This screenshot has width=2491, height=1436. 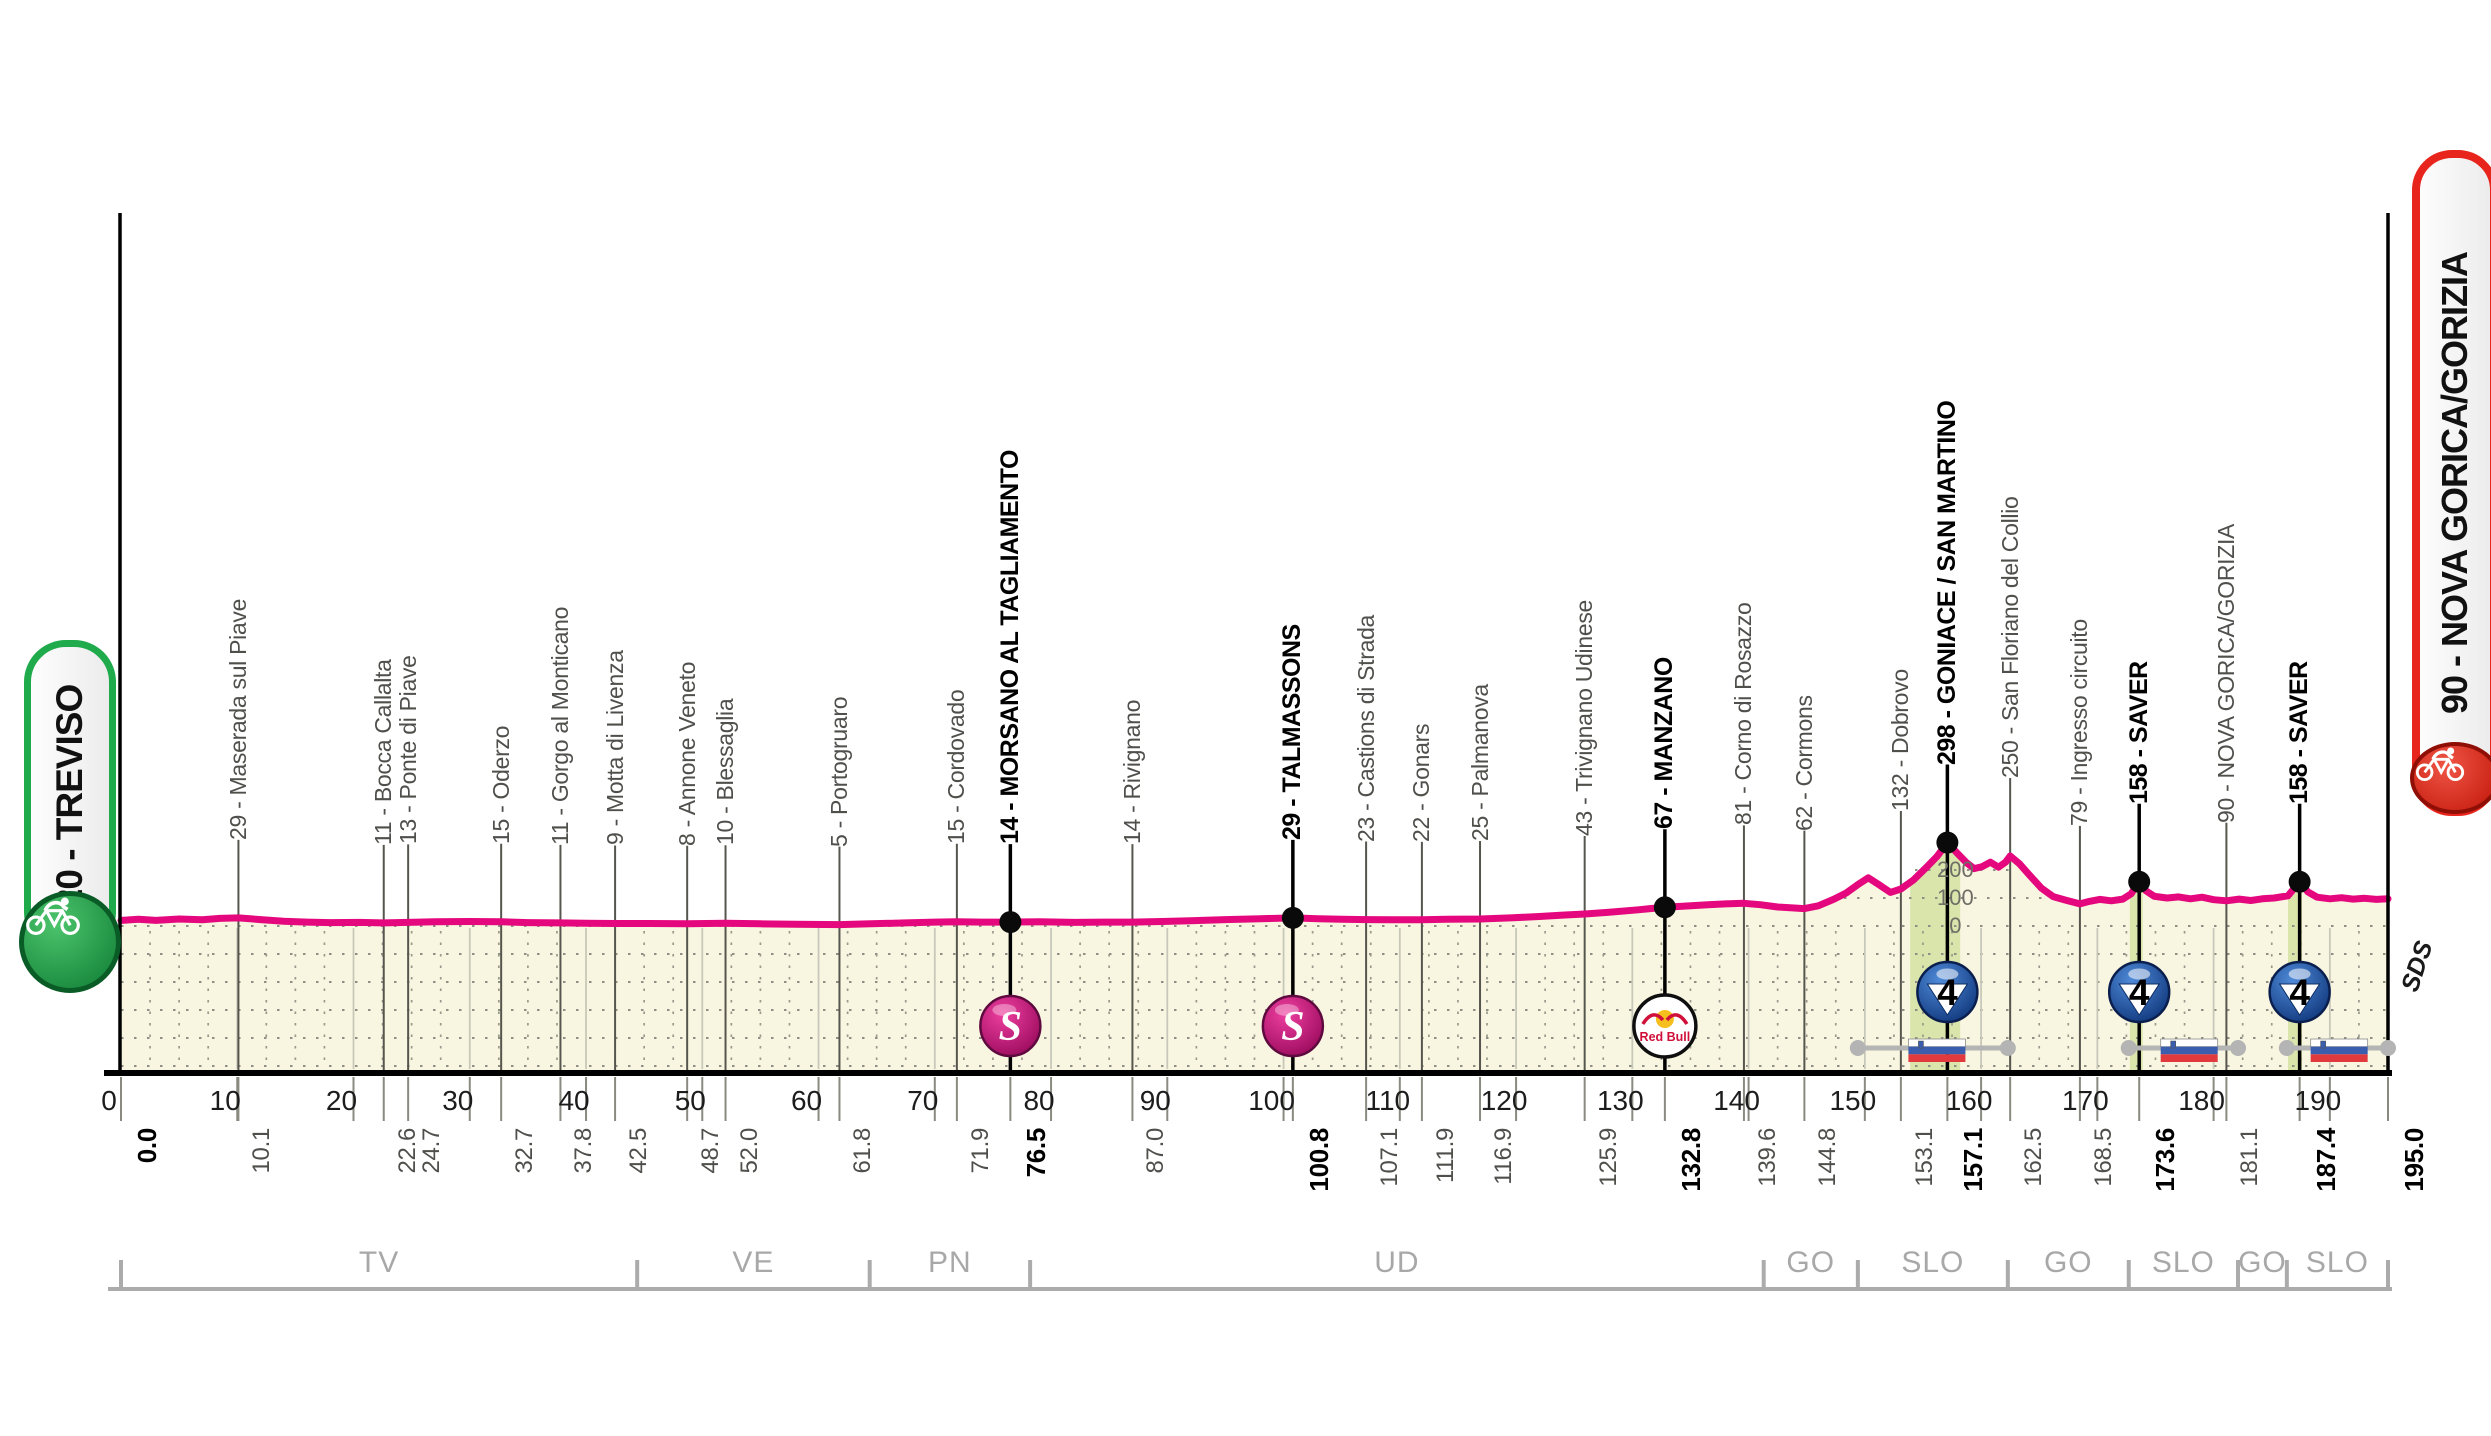 What do you see at coordinates (1973, 1160) in the screenshot?
I see `waypoint-distance-label: 157.1` at bounding box center [1973, 1160].